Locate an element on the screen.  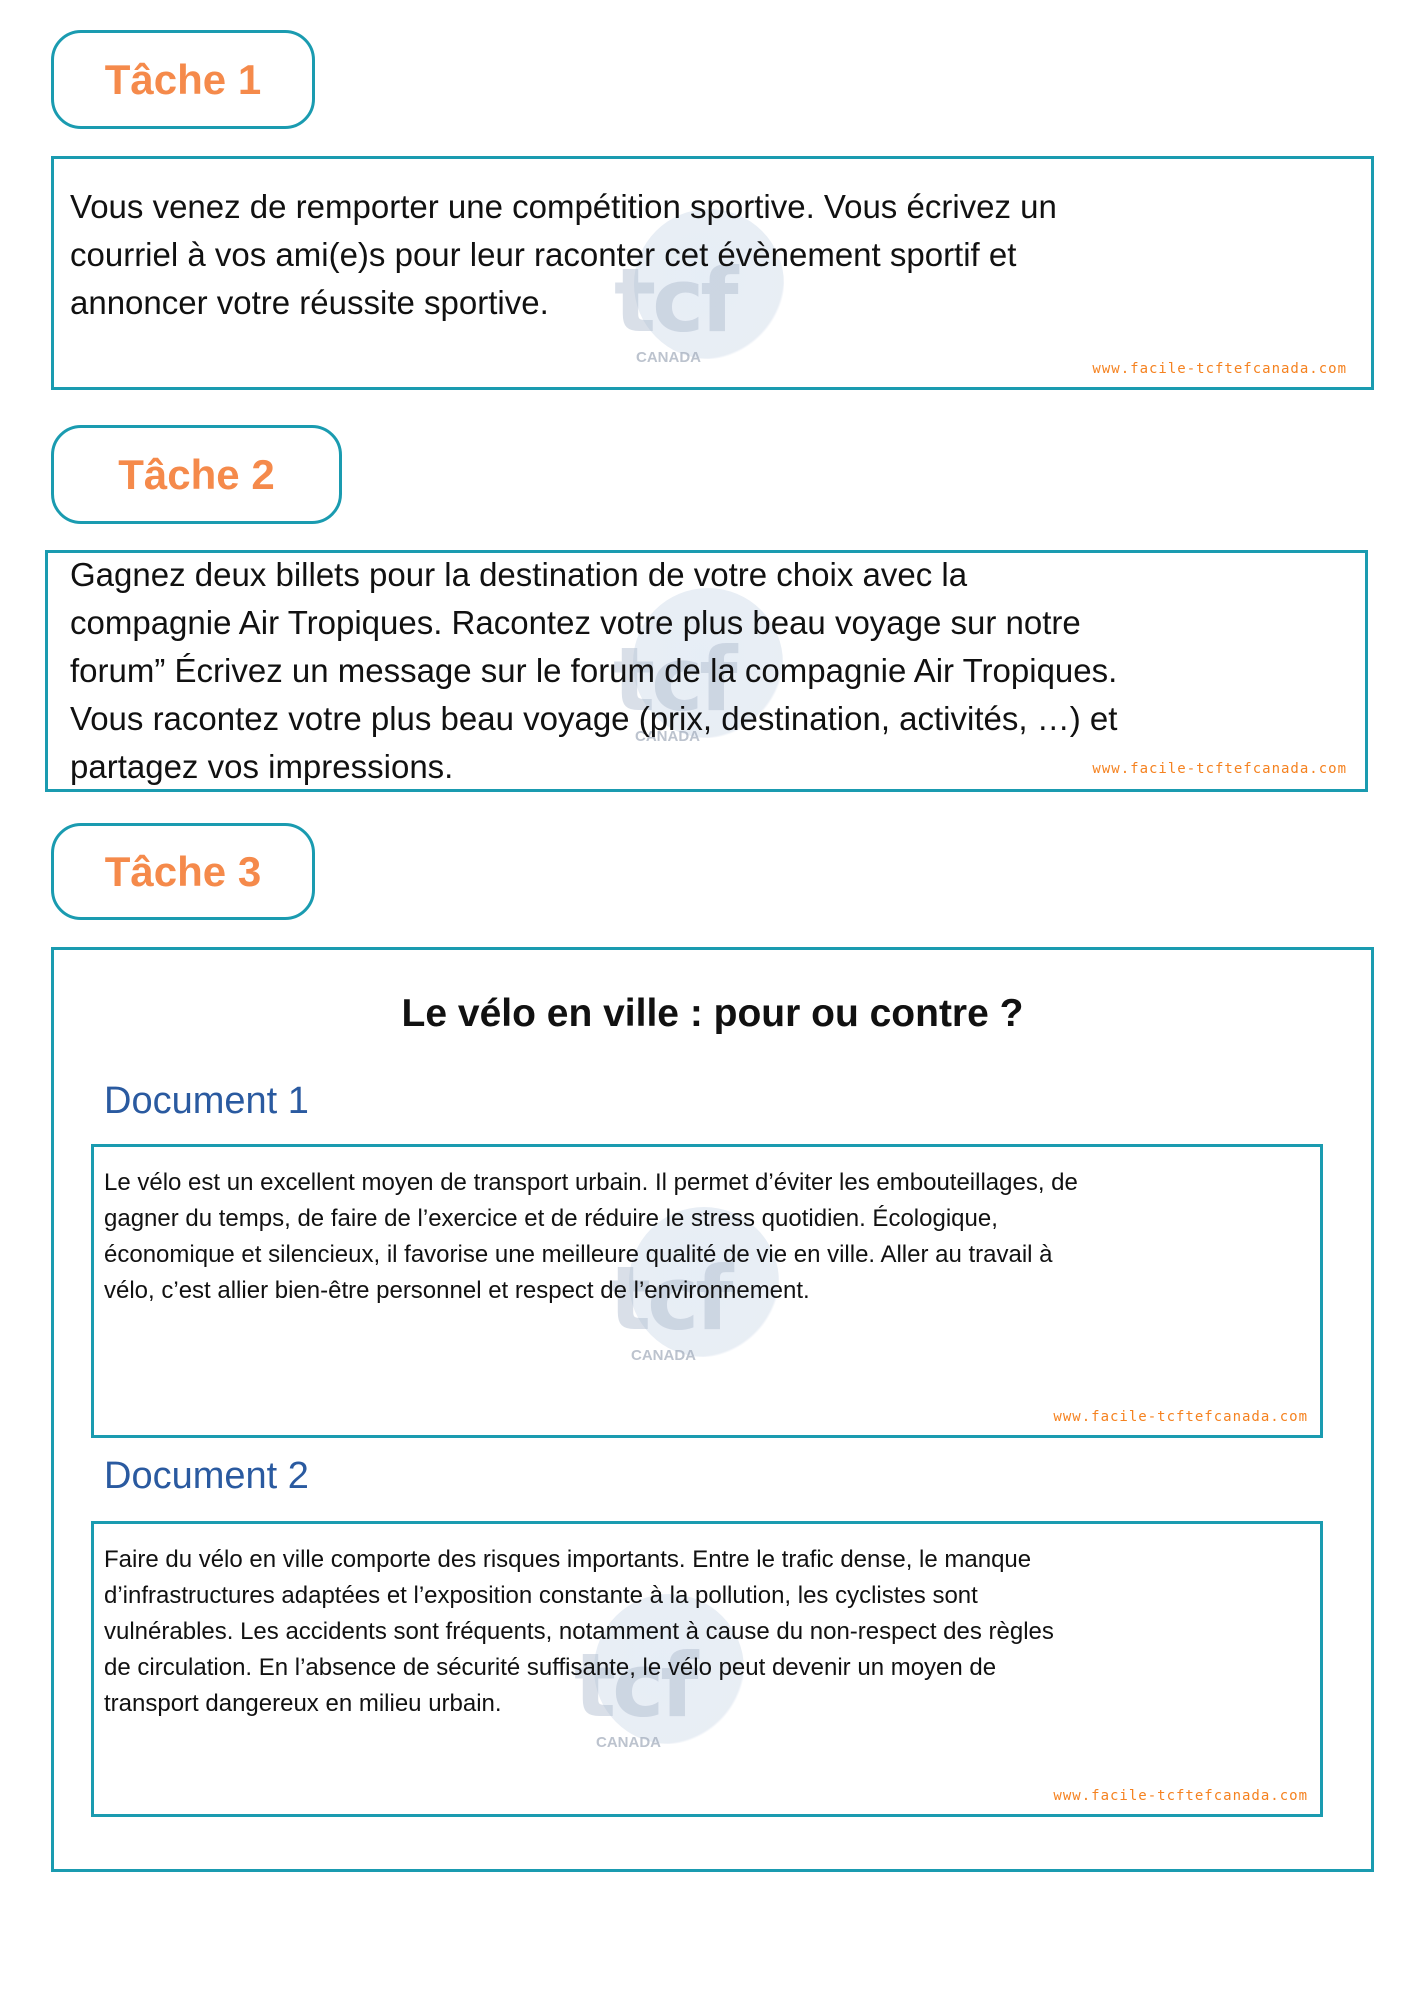
task-1-label: Tâche 1 is located at coordinates (183, 79).